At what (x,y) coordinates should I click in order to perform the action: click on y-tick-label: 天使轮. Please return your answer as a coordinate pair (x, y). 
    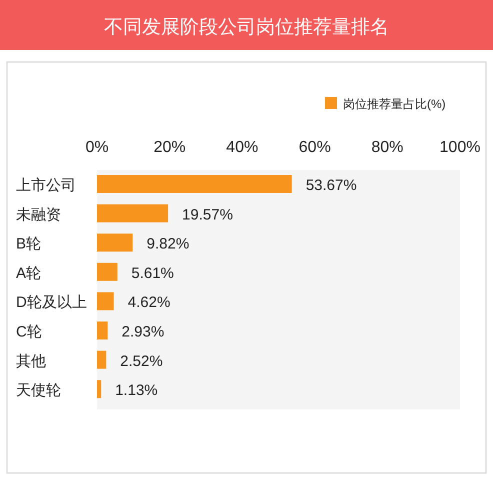
    Looking at the image, I should click on (38, 391).